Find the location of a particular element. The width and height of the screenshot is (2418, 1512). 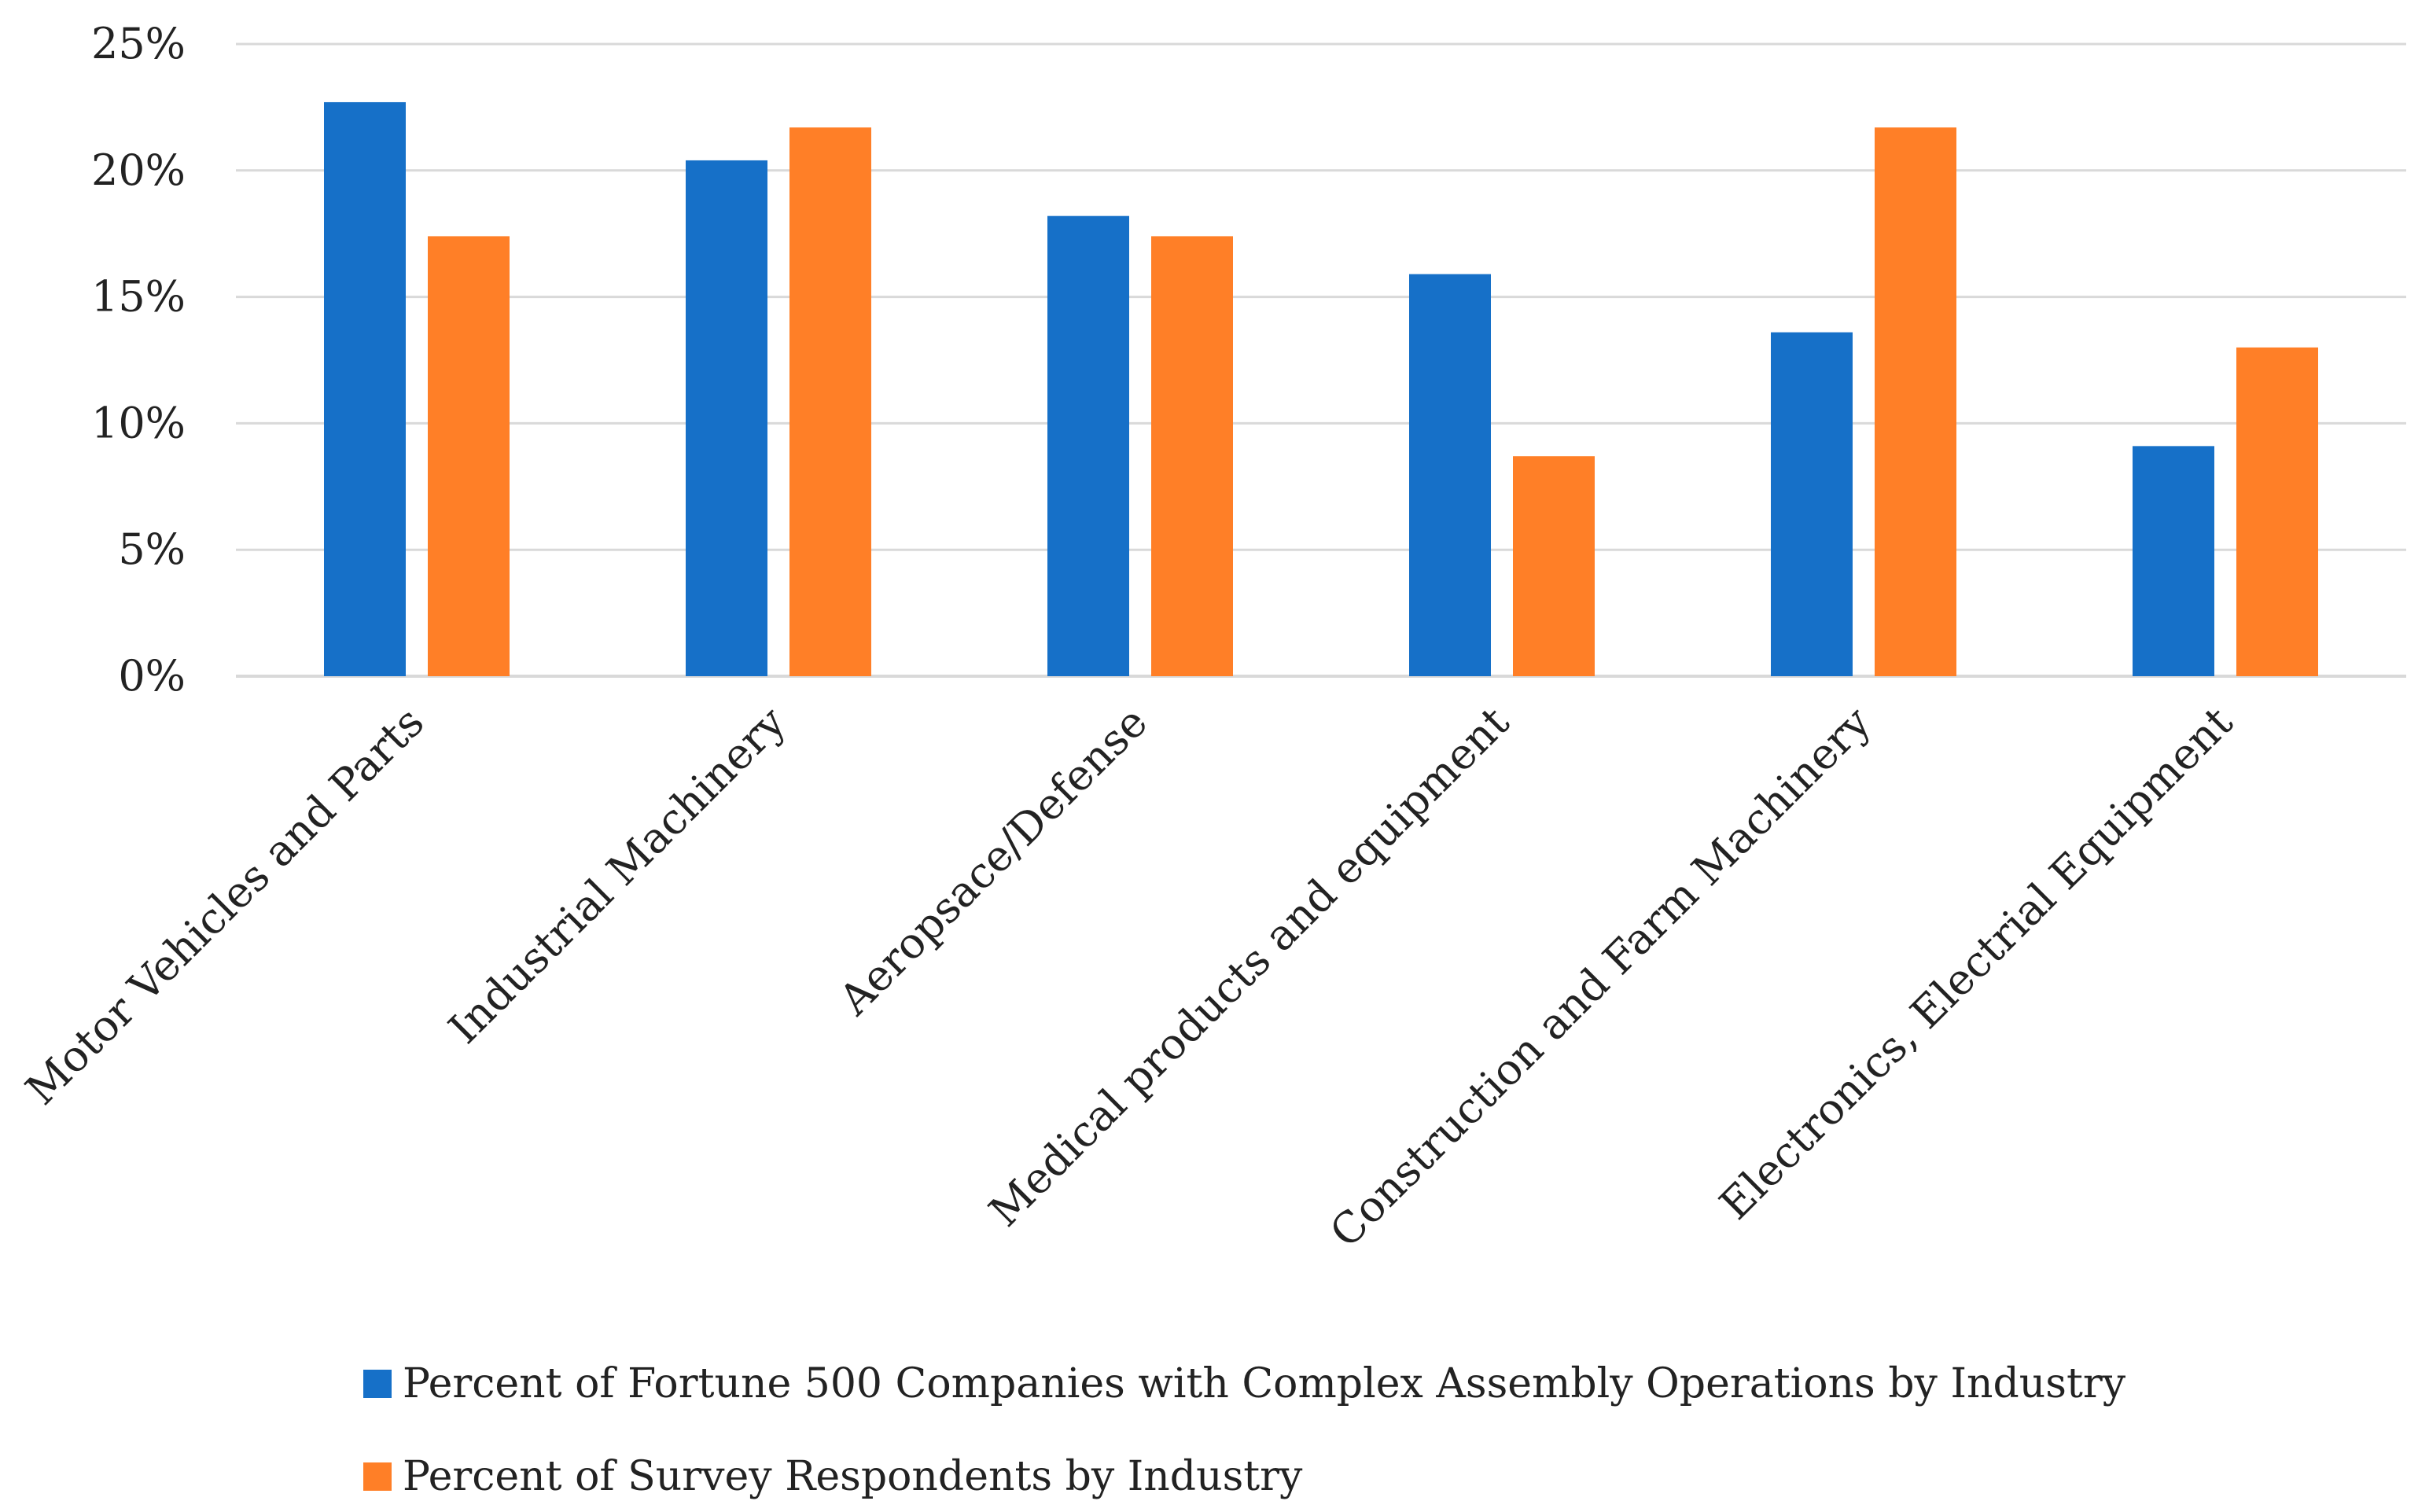

x-category-label: Aeropsace/Defense is located at coordinates (993, 861).